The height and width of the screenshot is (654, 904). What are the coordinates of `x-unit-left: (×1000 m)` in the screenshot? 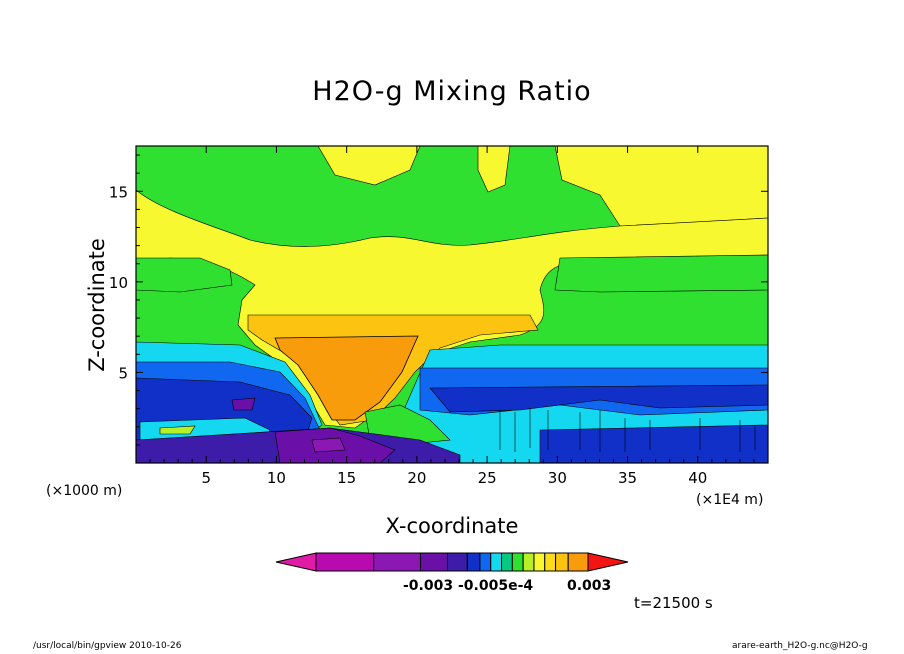 It's located at (84, 491).